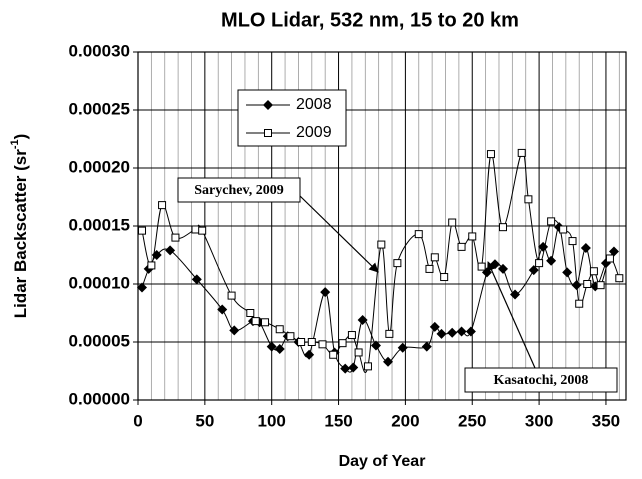  What do you see at coordinates (20, 234) in the screenshot?
I see `y-label-text: Lidar Backscatter (sr` at bounding box center [20, 234].